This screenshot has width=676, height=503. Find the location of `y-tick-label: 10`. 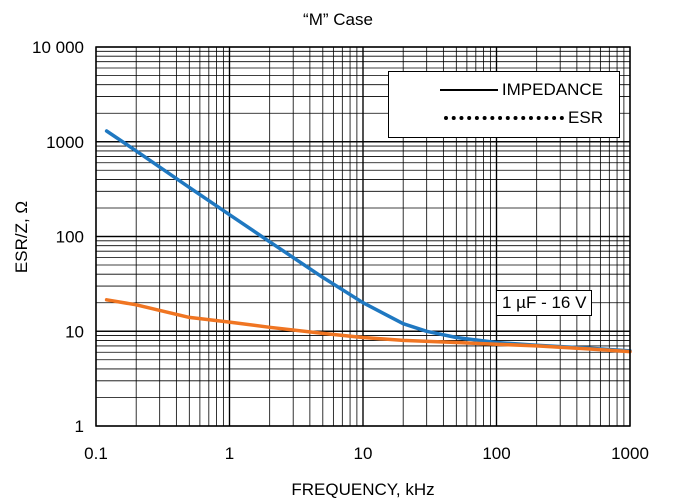

y-tick-label: 10 is located at coordinates (74, 331).